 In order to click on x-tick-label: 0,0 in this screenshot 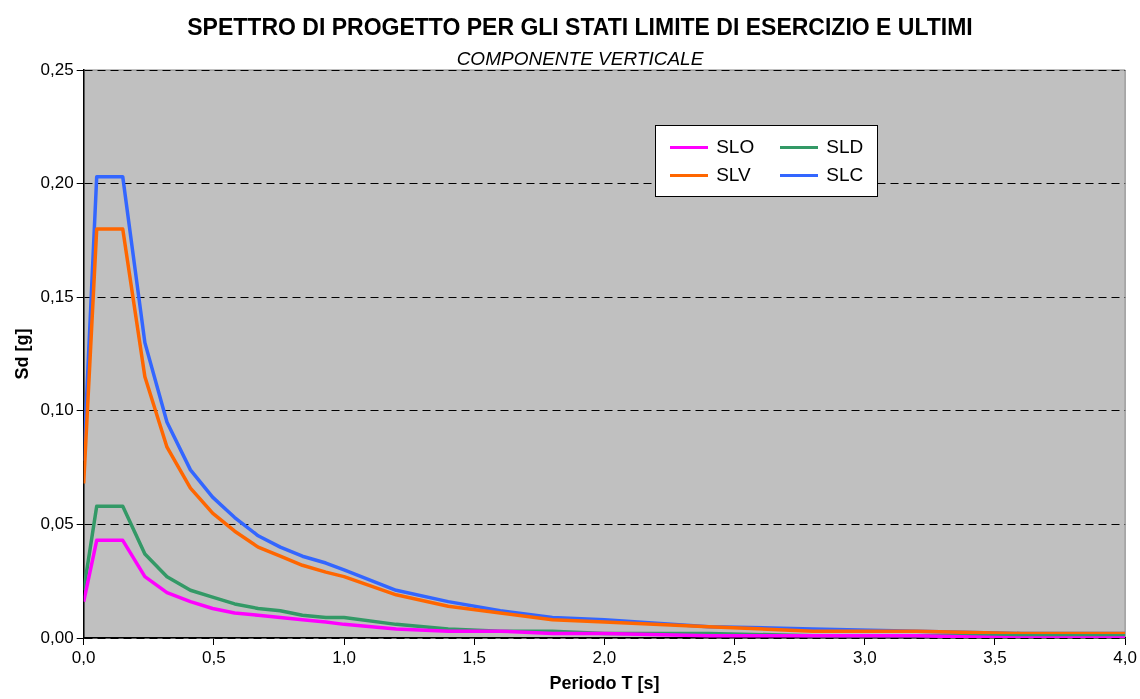, I will do `click(83, 657)`.